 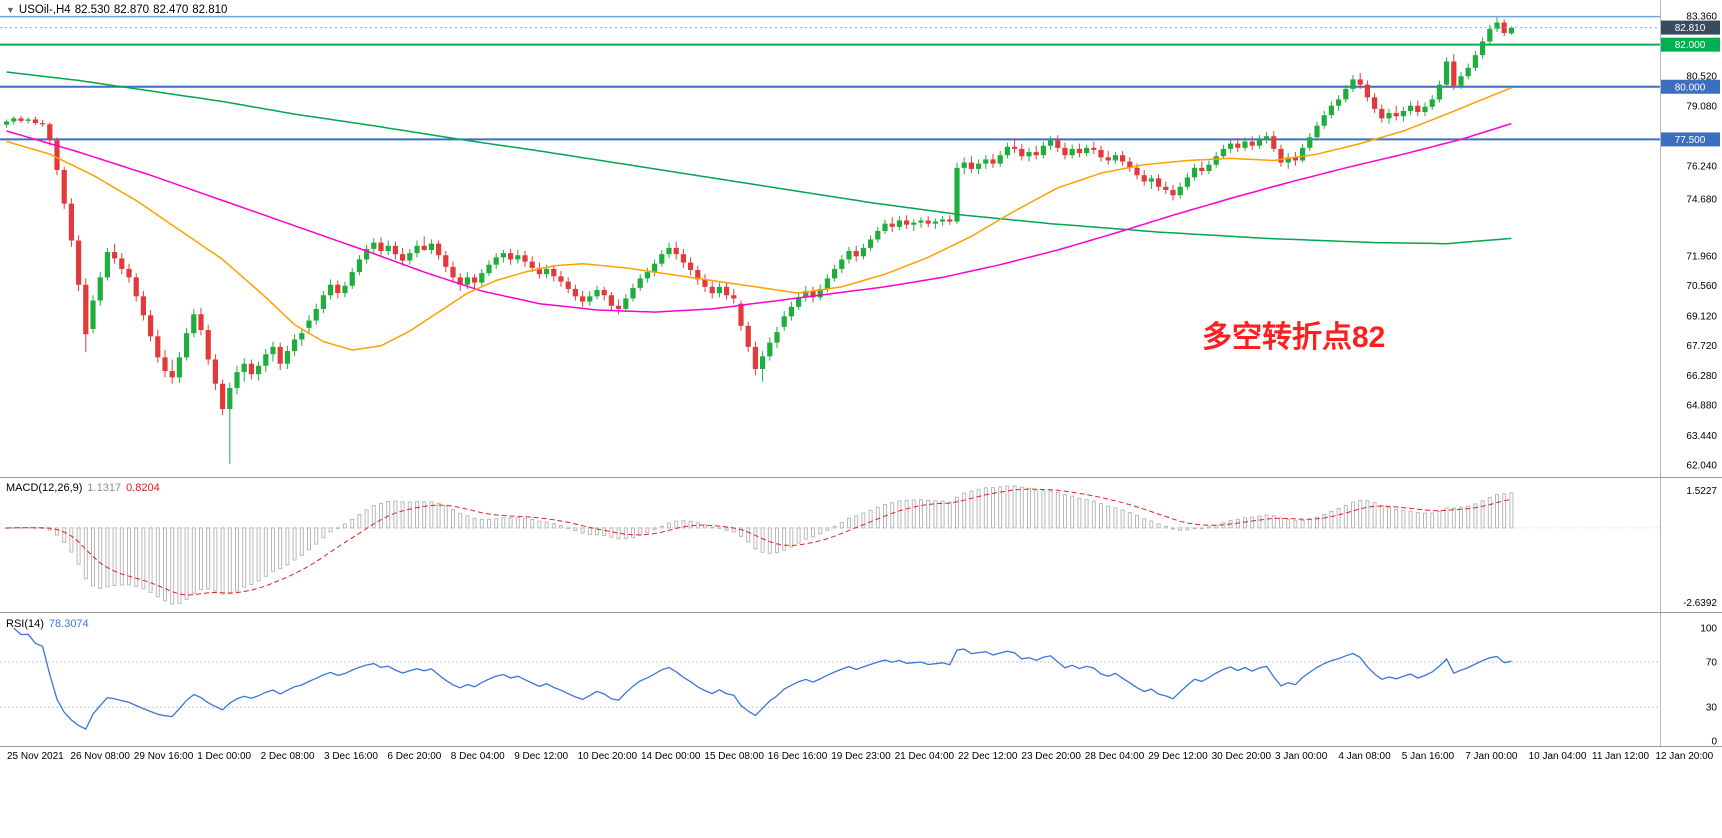 What do you see at coordinates (1241, 756) in the screenshot?
I see `time-axis-label: 30 Dec 20:00` at bounding box center [1241, 756].